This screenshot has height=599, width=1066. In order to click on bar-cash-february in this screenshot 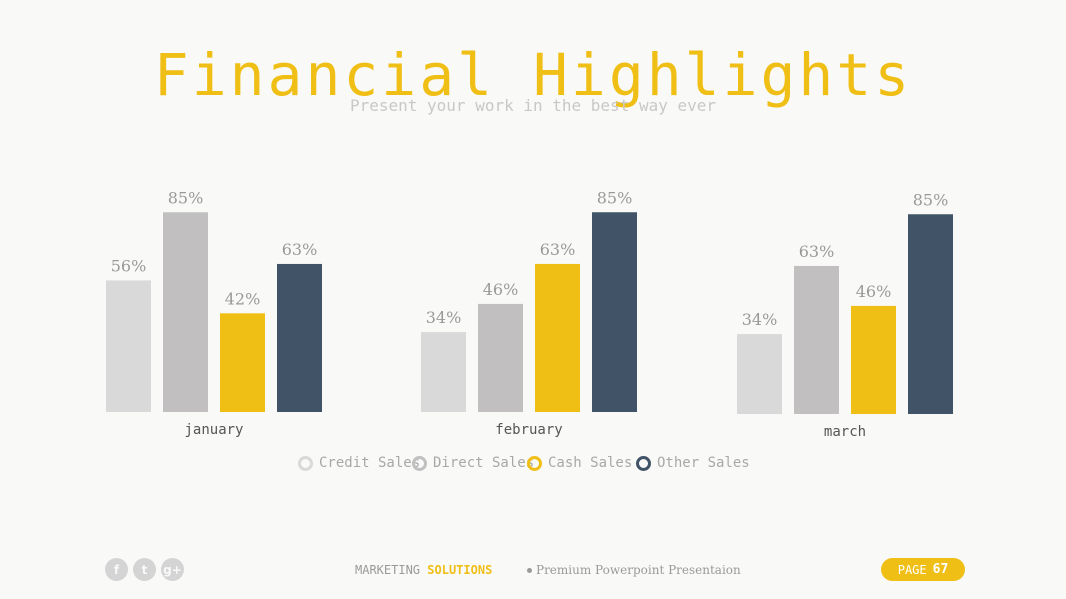, I will do `click(557, 337)`.